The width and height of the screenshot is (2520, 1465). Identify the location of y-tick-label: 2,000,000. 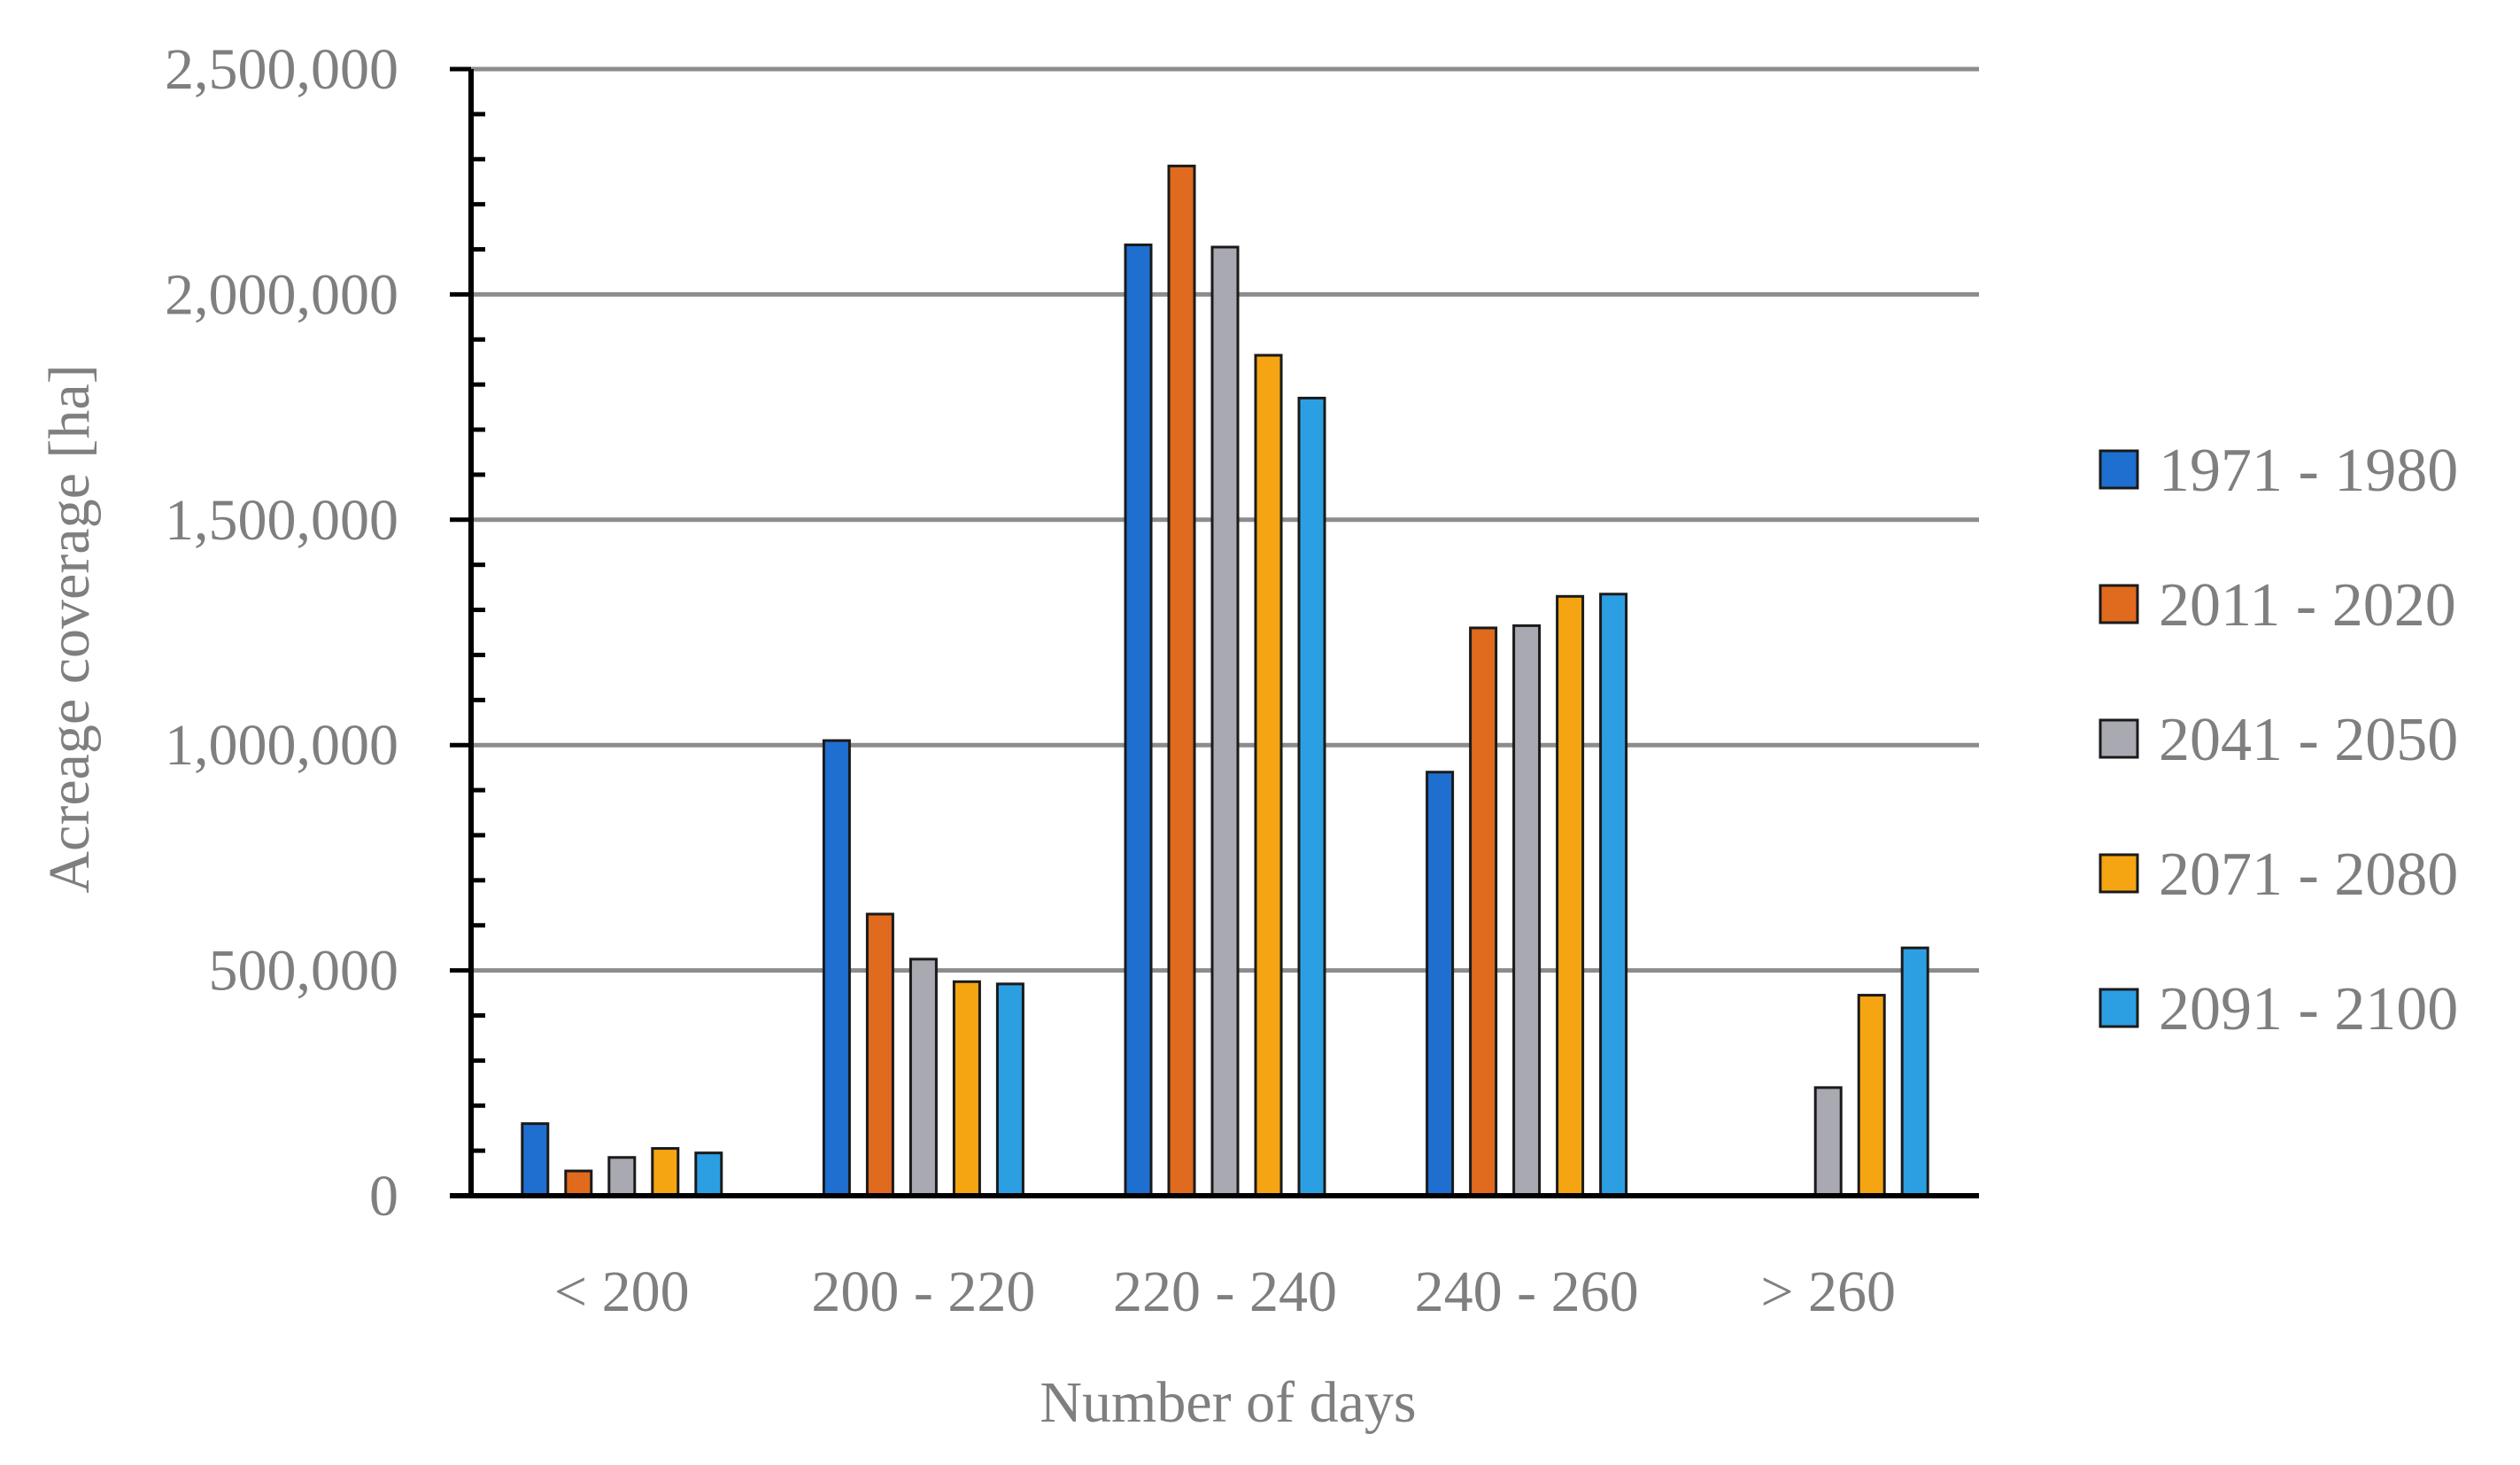
(281, 294).